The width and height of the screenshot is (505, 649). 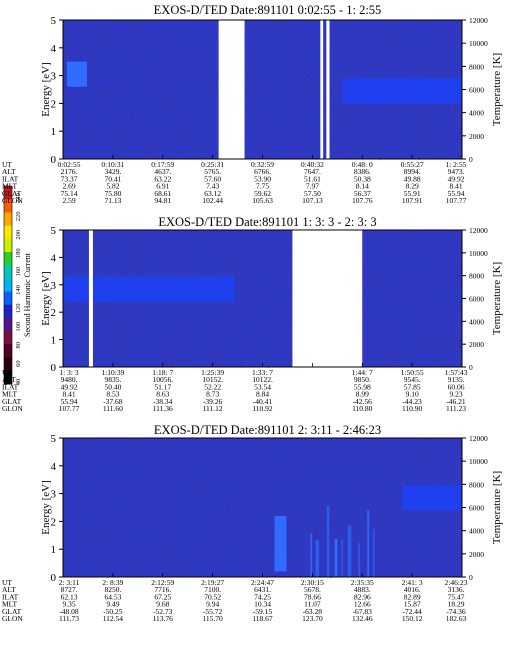 I want to click on table-cell: -55.72, so click(x=213, y=611).